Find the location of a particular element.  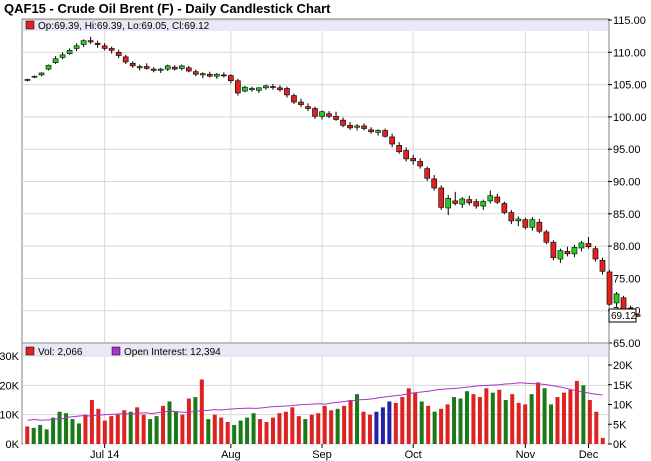

last-price-label: 69.12 is located at coordinates (623, 316).